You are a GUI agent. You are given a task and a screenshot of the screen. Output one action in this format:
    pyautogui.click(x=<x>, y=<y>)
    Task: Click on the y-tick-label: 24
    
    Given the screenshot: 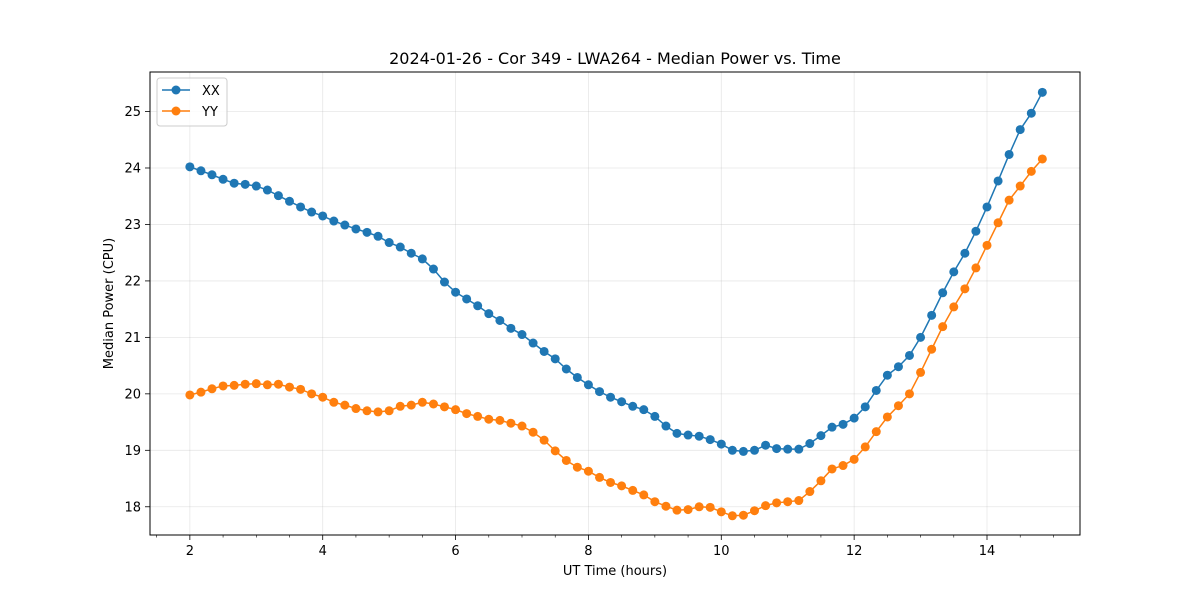 What is the action you would take?
    pyautogui.click(x=132, y=168)
    